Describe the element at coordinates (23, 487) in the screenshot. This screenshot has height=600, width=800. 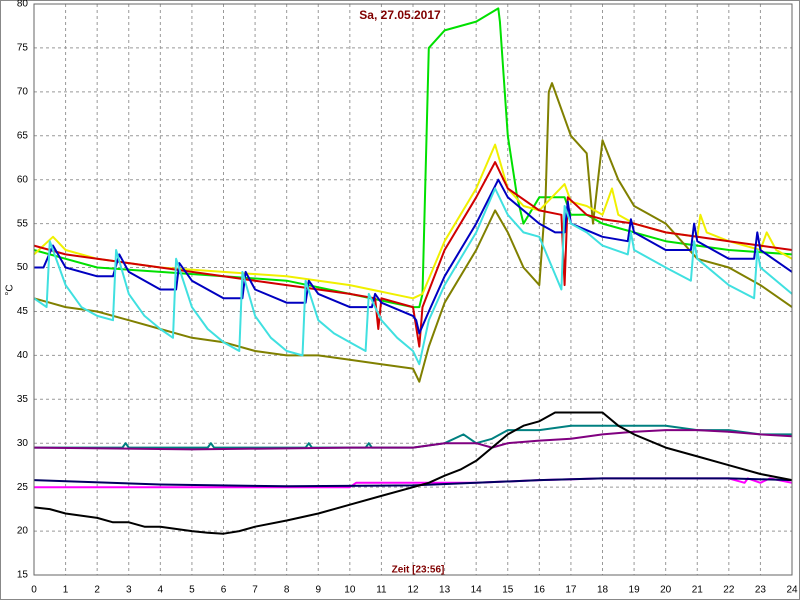
I see `y-tick-label: 25` at that location.